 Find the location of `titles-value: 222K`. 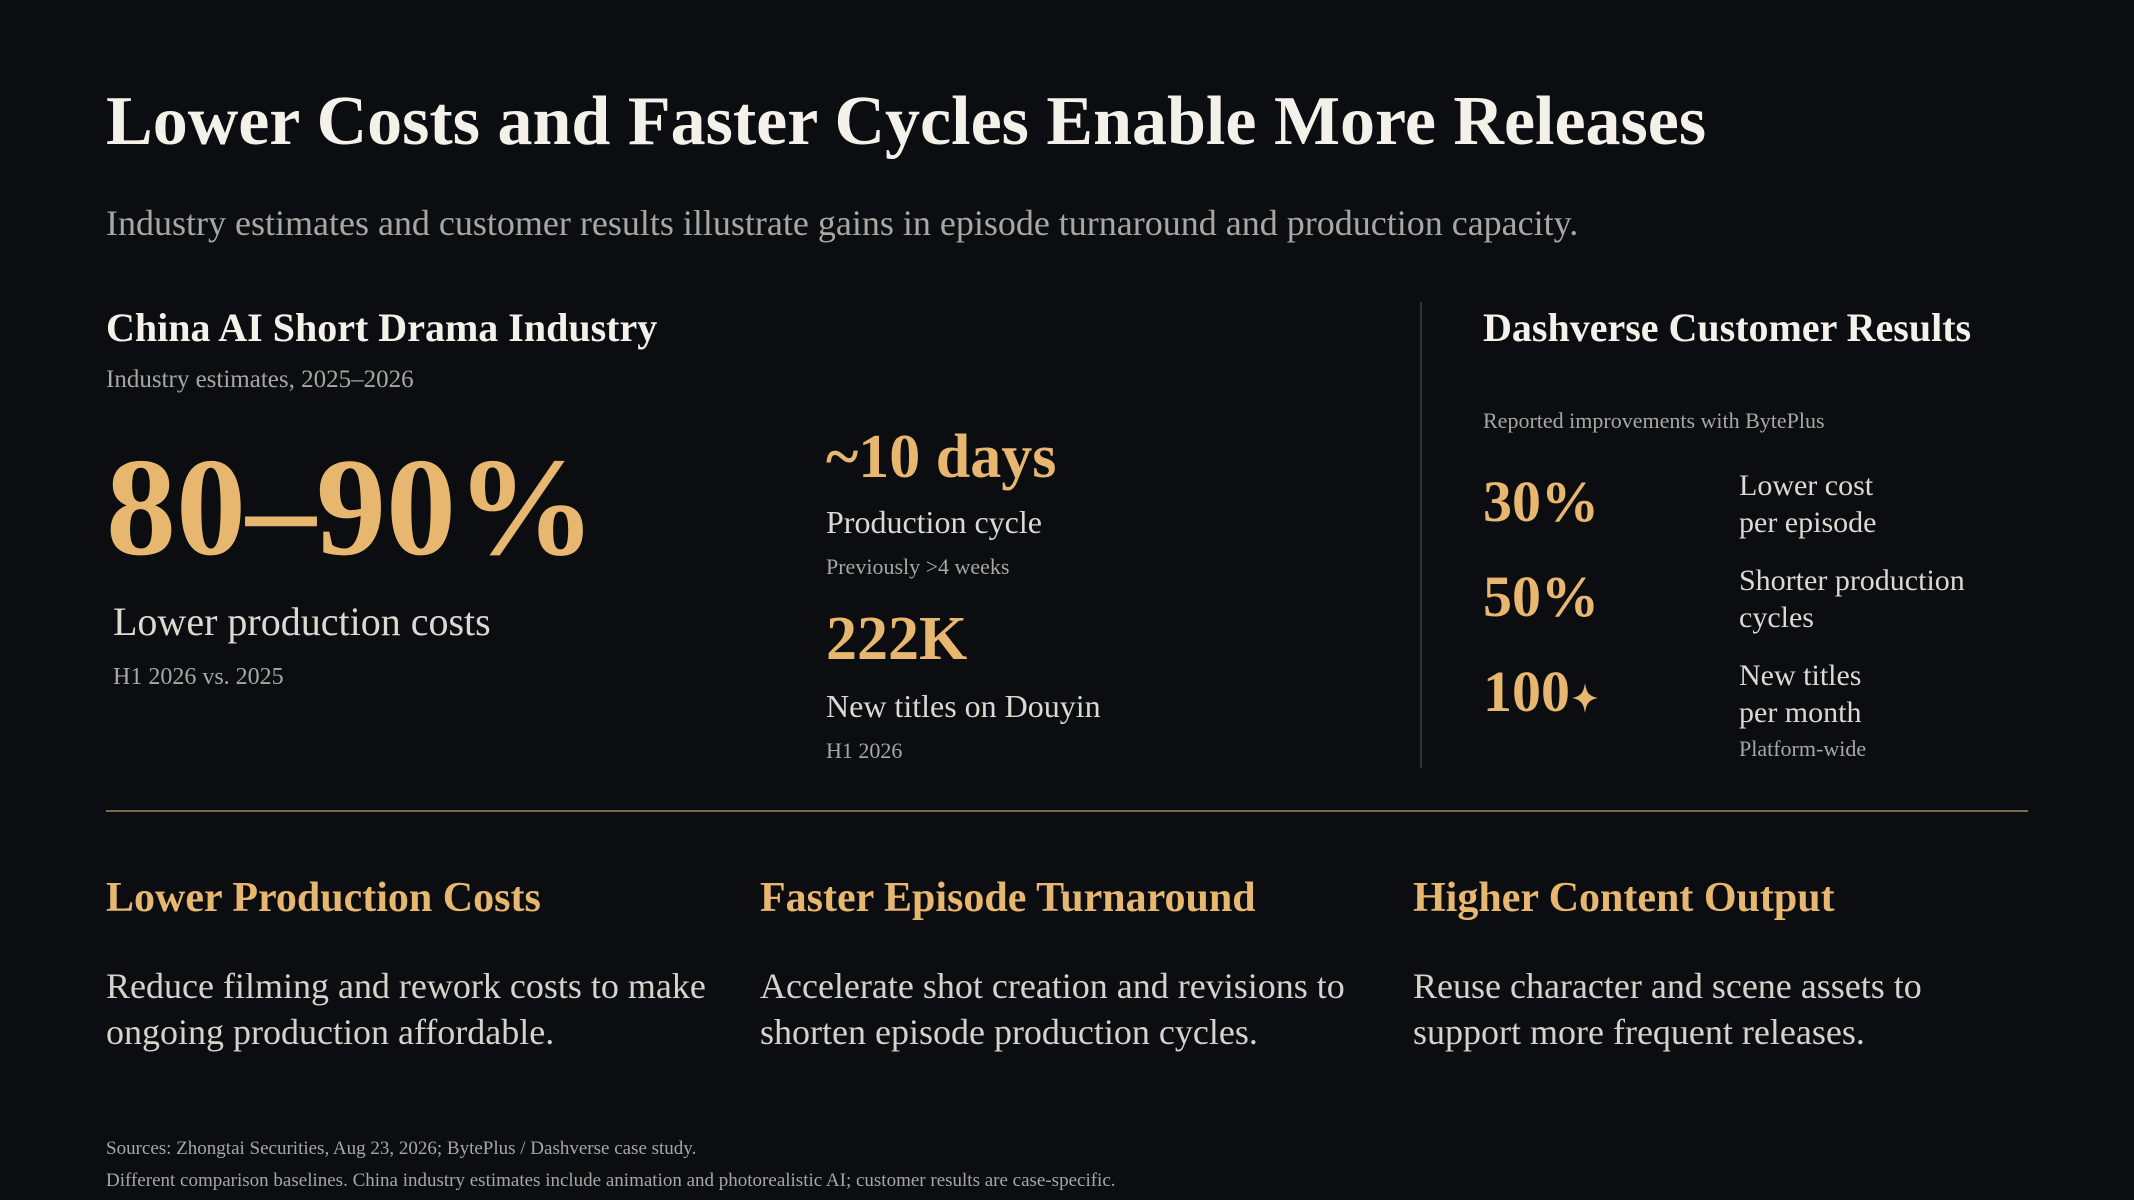

titles-value: 222K is located at coordinates (897, 639).